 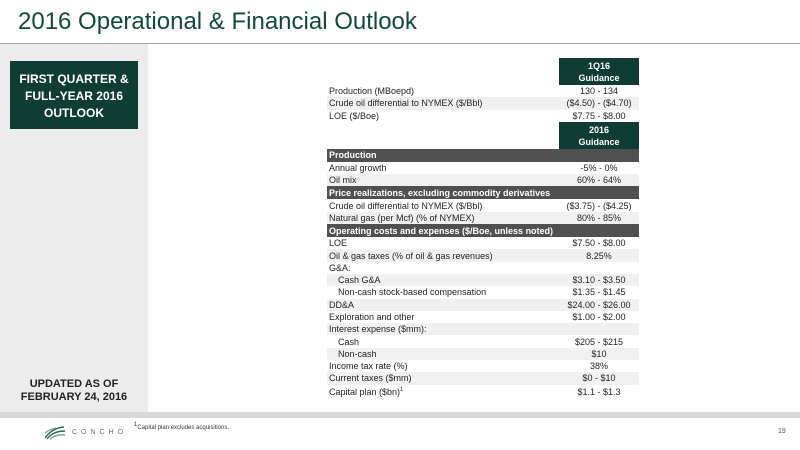 I want to click on table-row: Interest expense ($mm):, so click(x=483, y=329).